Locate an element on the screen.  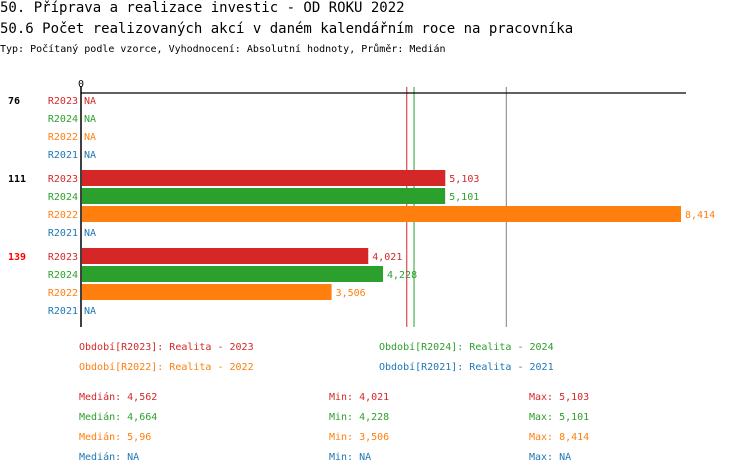
stat-max: Max: NA is located at coordinates (550, 457).